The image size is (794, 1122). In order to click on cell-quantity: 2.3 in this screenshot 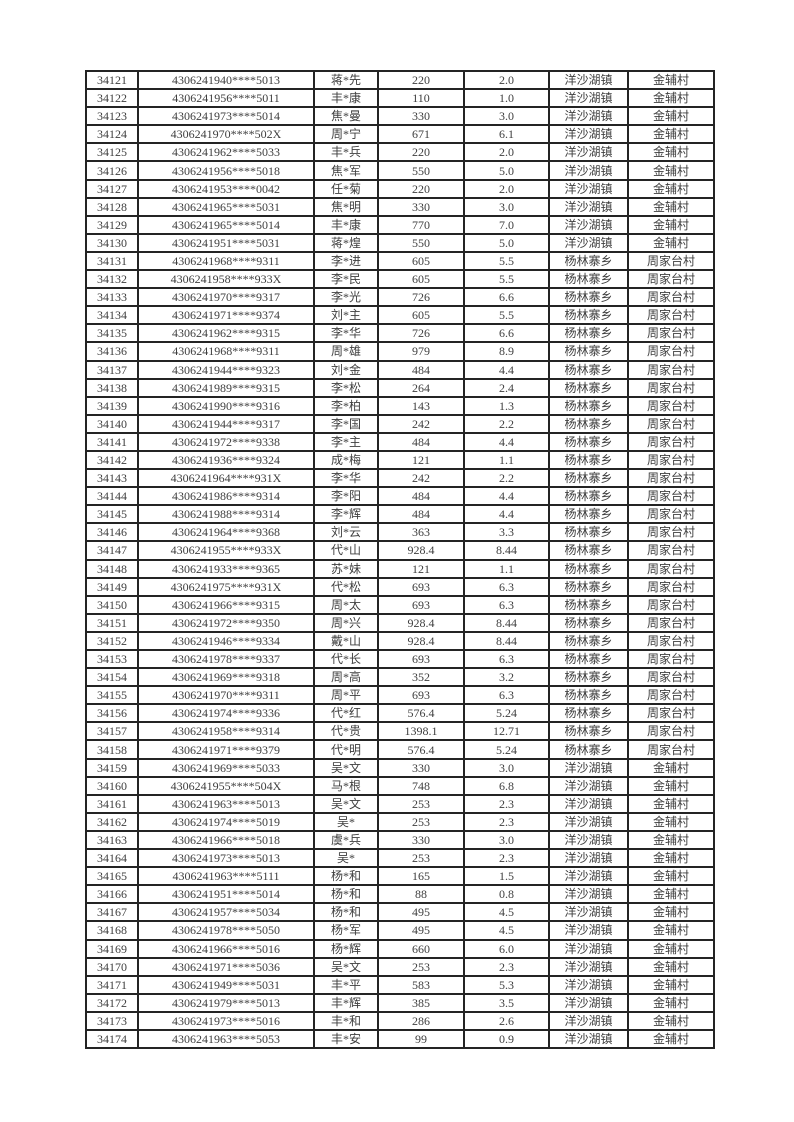, I will do `click(506, 821)`.